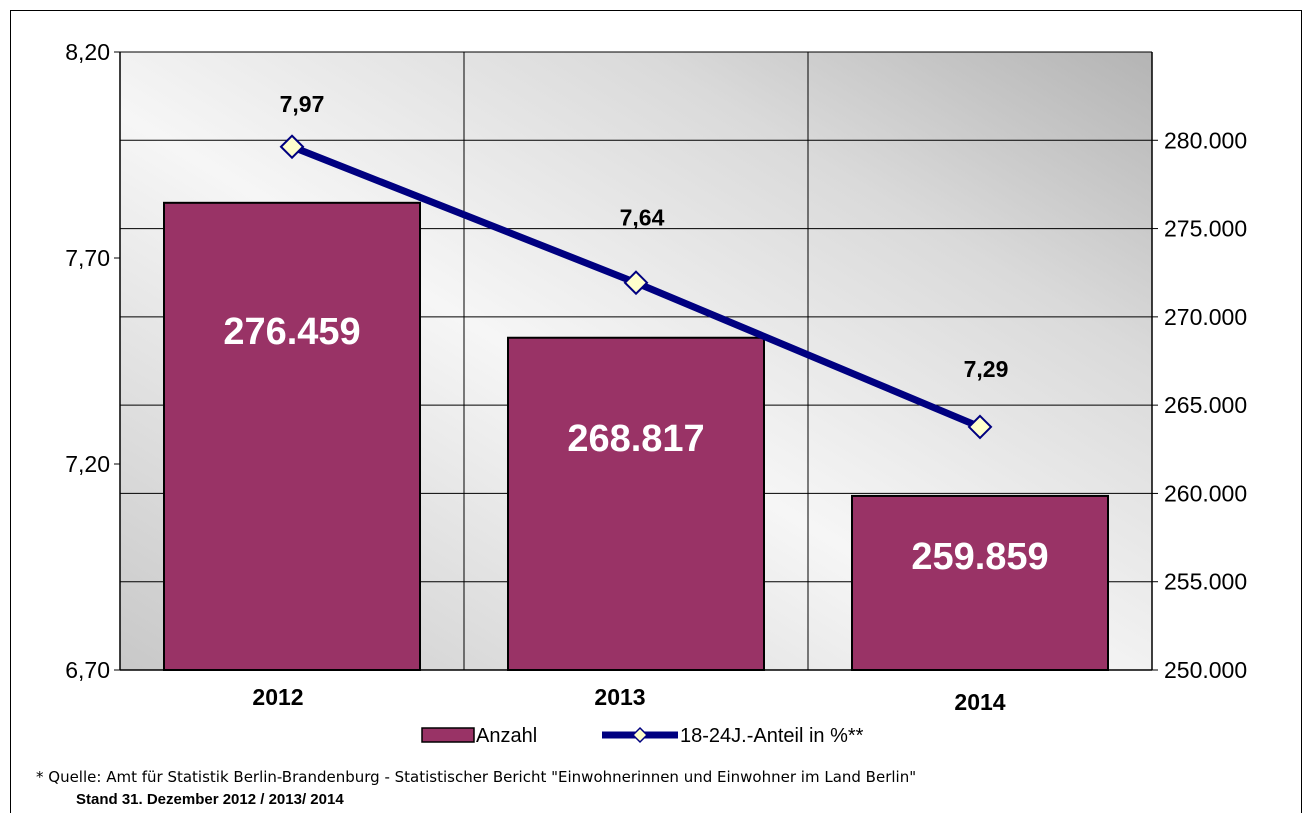 This screenshot has height=814, width=1303. Describe the element at coordinates (506, 736) in the screenshot. I see `legend-bar-label: Anzahl` at that location.